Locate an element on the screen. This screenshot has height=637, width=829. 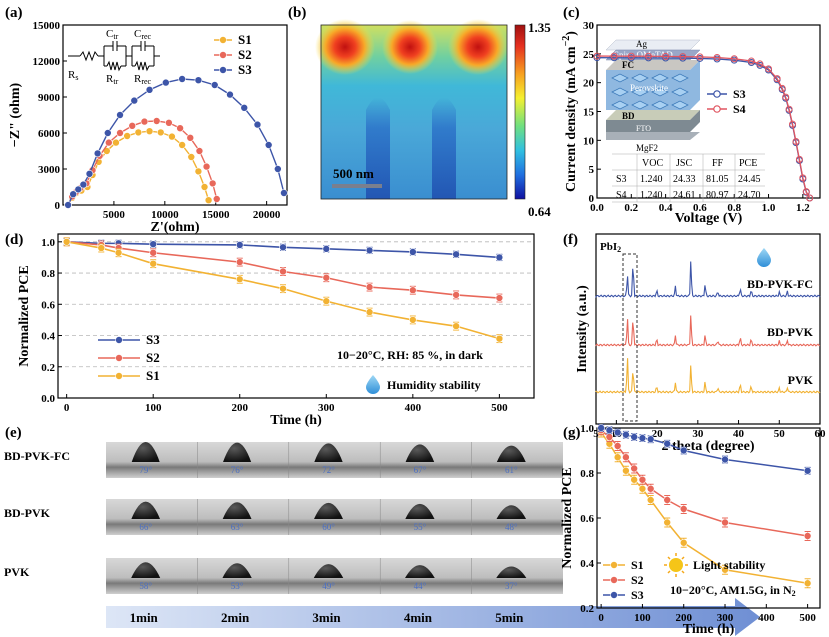
y-tick-label: 0.2 is located at coordinates (587, 609).